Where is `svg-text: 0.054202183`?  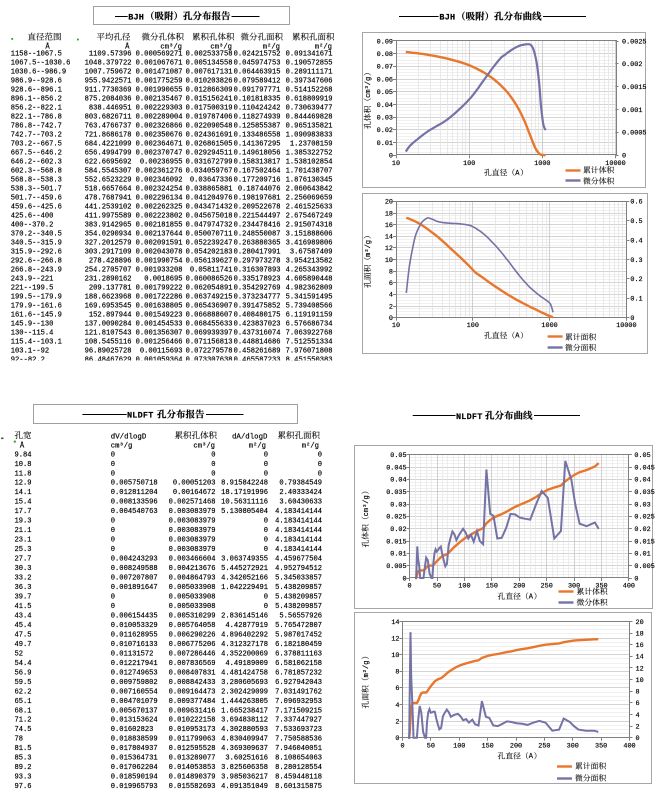
svg-text: 0.054202183 is located at coordinates (209, 253).